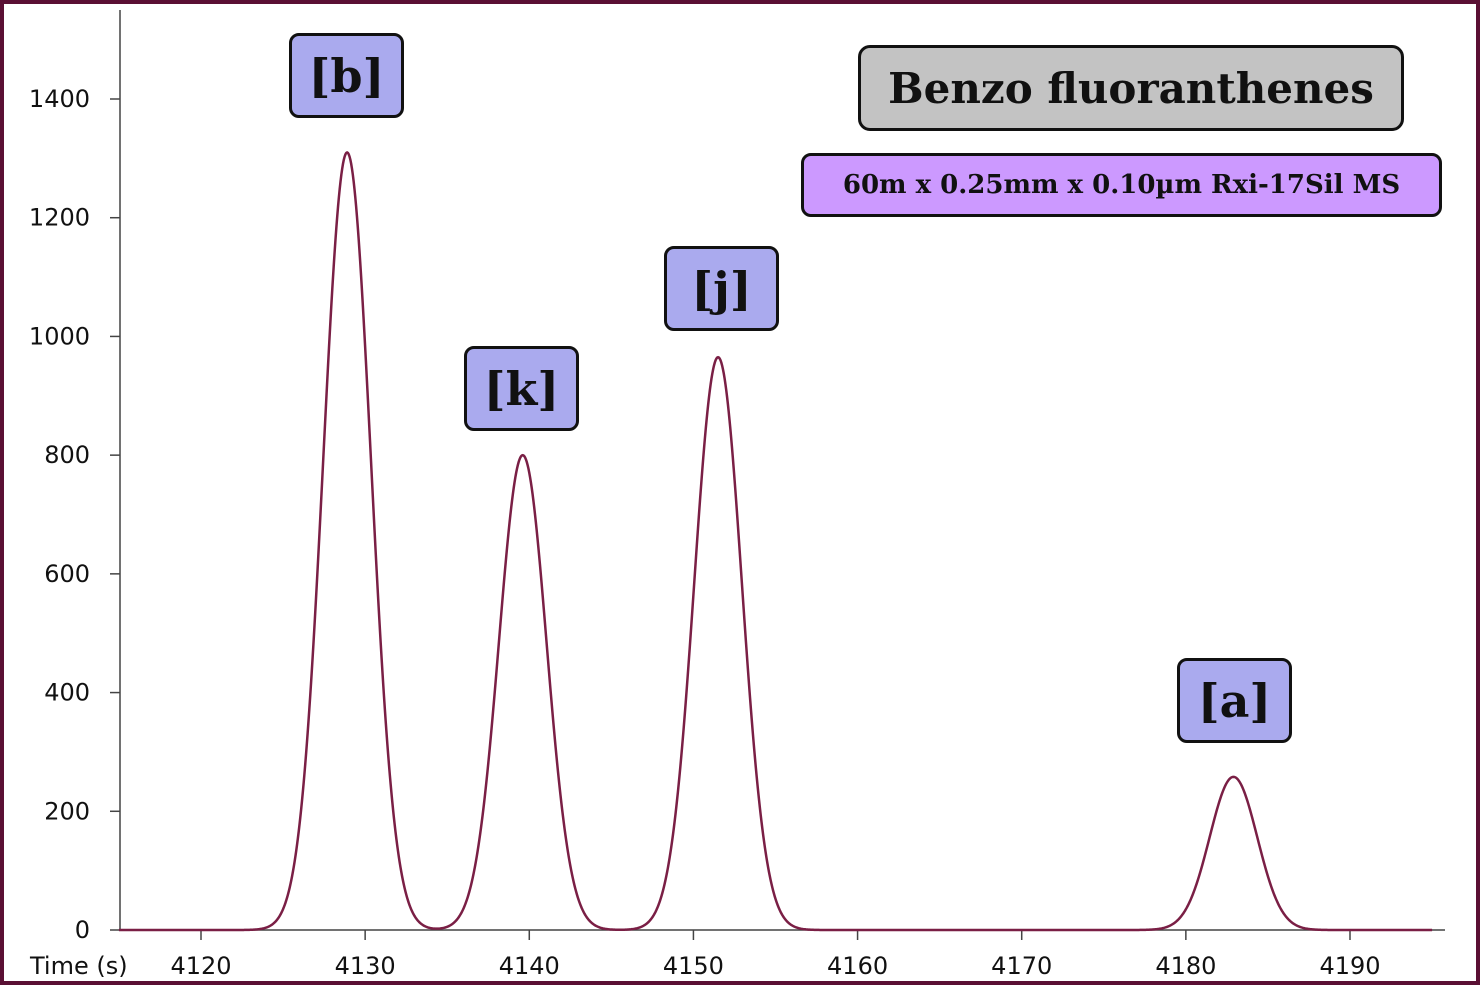 This screenshot has height=985, width=1480. What do you see at coordinates (857, 966) in the screenshot?
I see `x-tick-label: 4160` at bounding box center [857, 966].